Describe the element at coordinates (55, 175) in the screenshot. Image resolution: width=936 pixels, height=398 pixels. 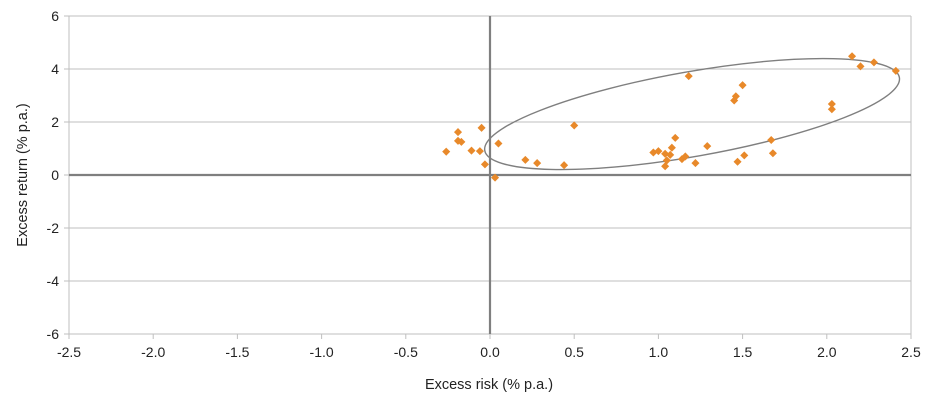
I see `y-tick-label: 0` at that location.